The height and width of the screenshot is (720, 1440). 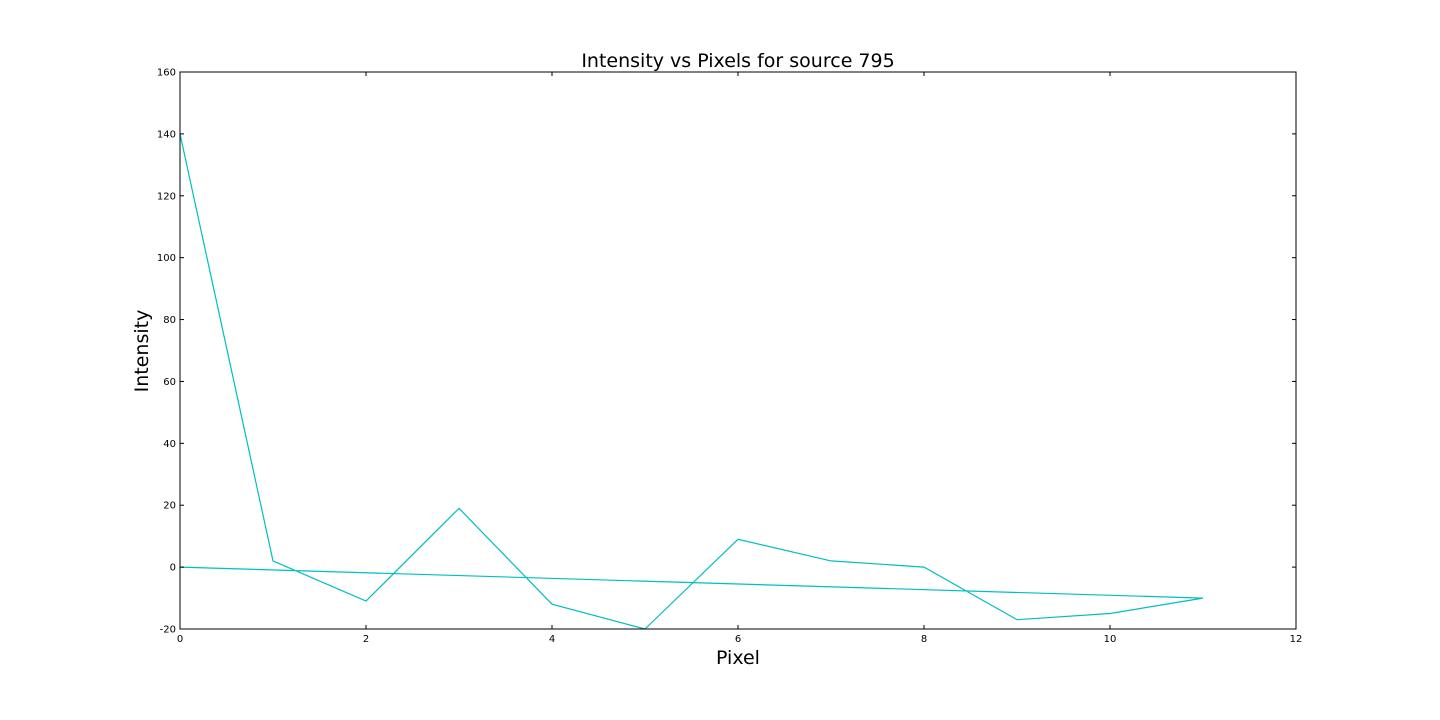 What do you see at coordinates (366, 639) in the screenshot?
I see `x-tick-label: 2` at bounding box center [366, 639].